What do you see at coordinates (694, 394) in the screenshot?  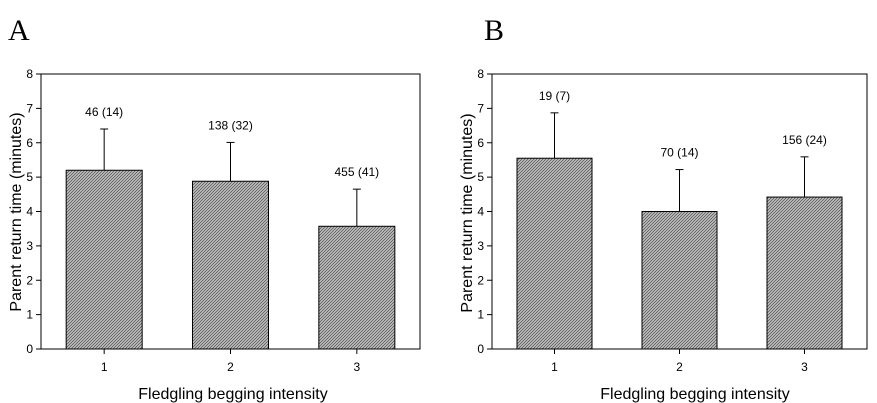 I see `x-axis-title-b: Fledgling begging intensity` at bounding box center [694, 394].